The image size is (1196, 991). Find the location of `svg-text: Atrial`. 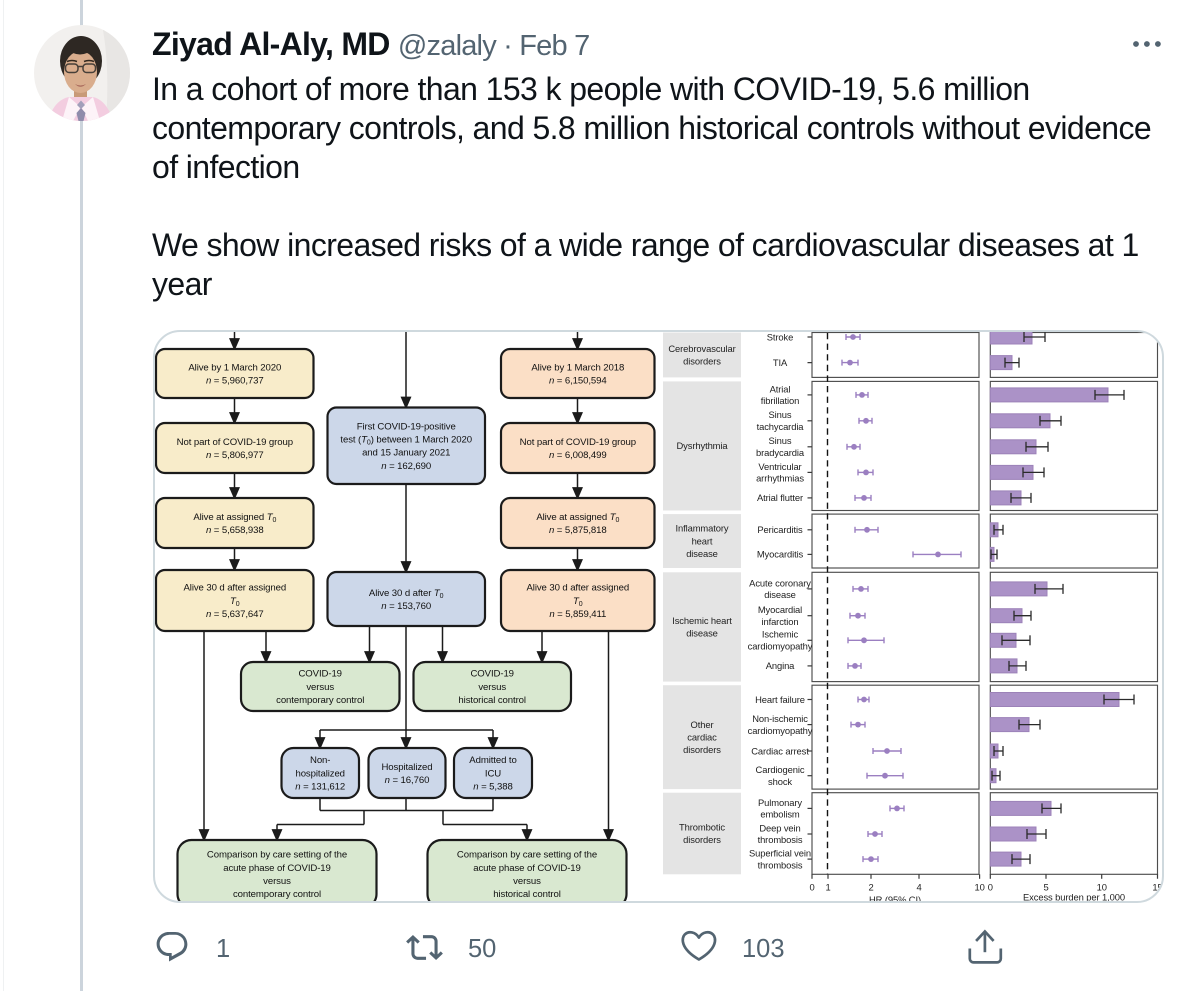

svg-text: Atrial is located at coordinates (780, 388).